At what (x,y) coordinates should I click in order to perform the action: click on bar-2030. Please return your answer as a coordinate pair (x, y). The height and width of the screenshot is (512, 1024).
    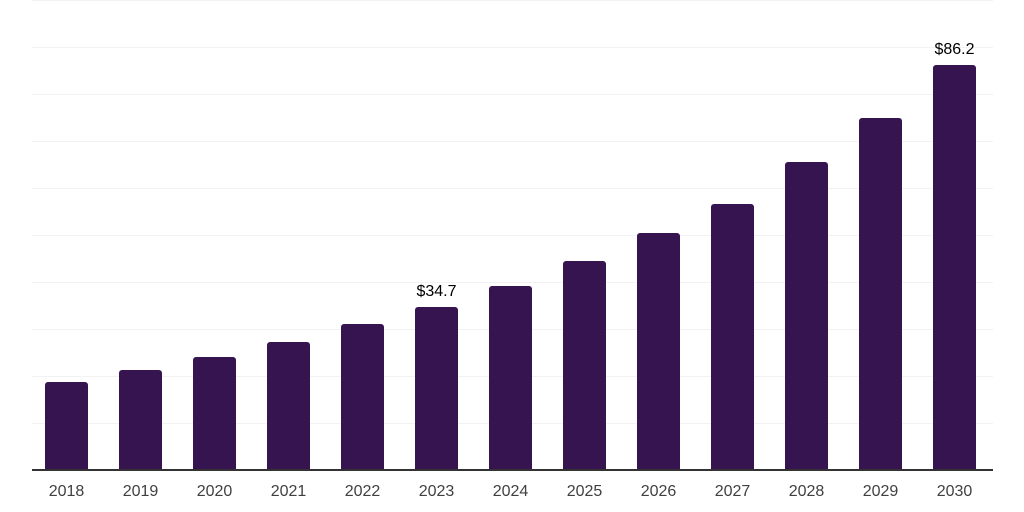
    Looking at the image, I should click on (954, 267).